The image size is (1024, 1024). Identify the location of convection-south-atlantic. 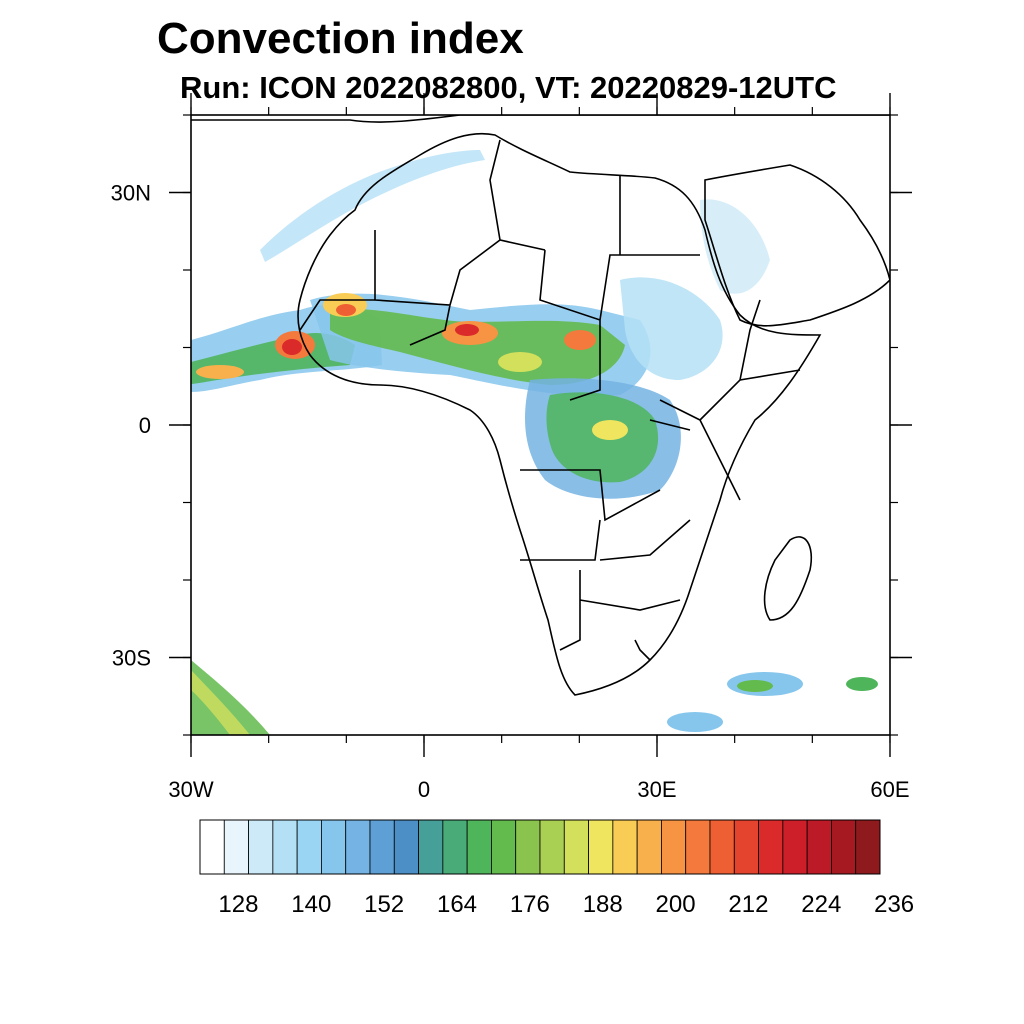
(230, 697).